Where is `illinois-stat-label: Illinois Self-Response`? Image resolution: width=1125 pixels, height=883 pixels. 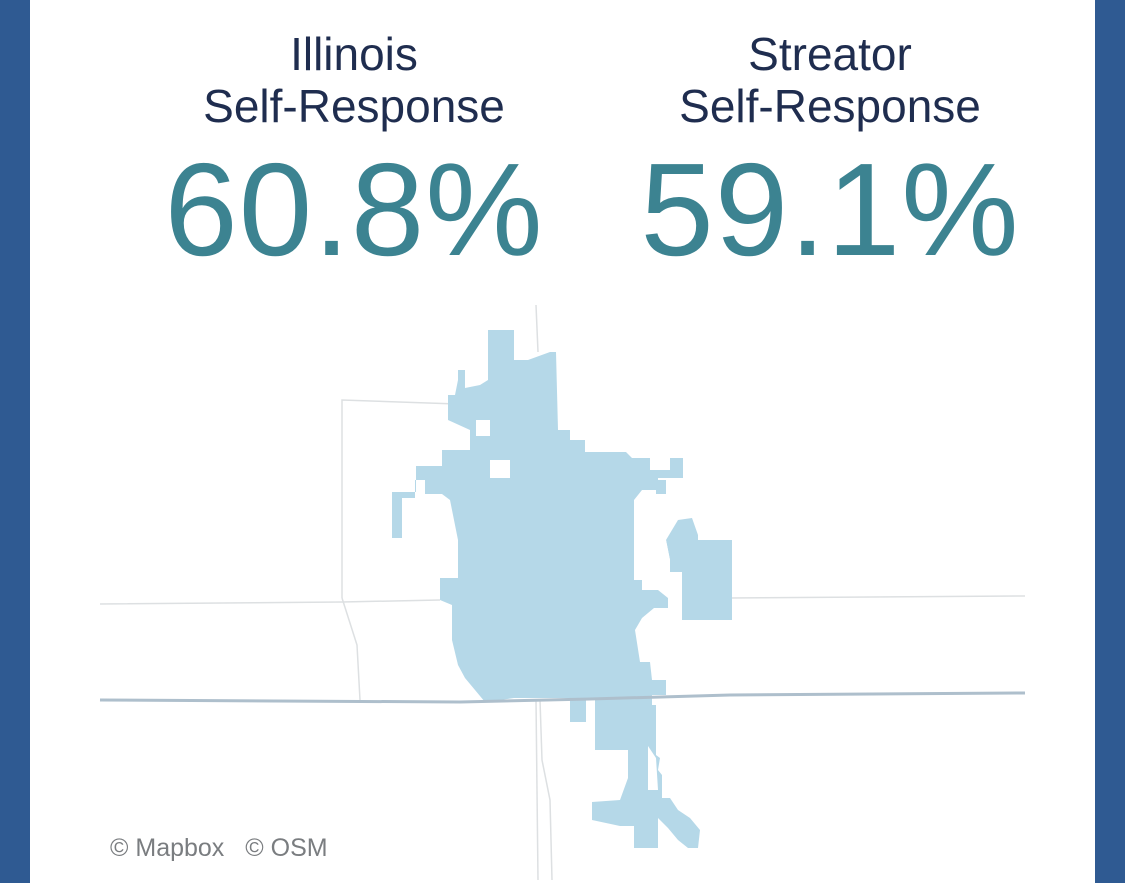 illinois-stat-label: Illinois Self-Response is located at coordinates (354, 80).